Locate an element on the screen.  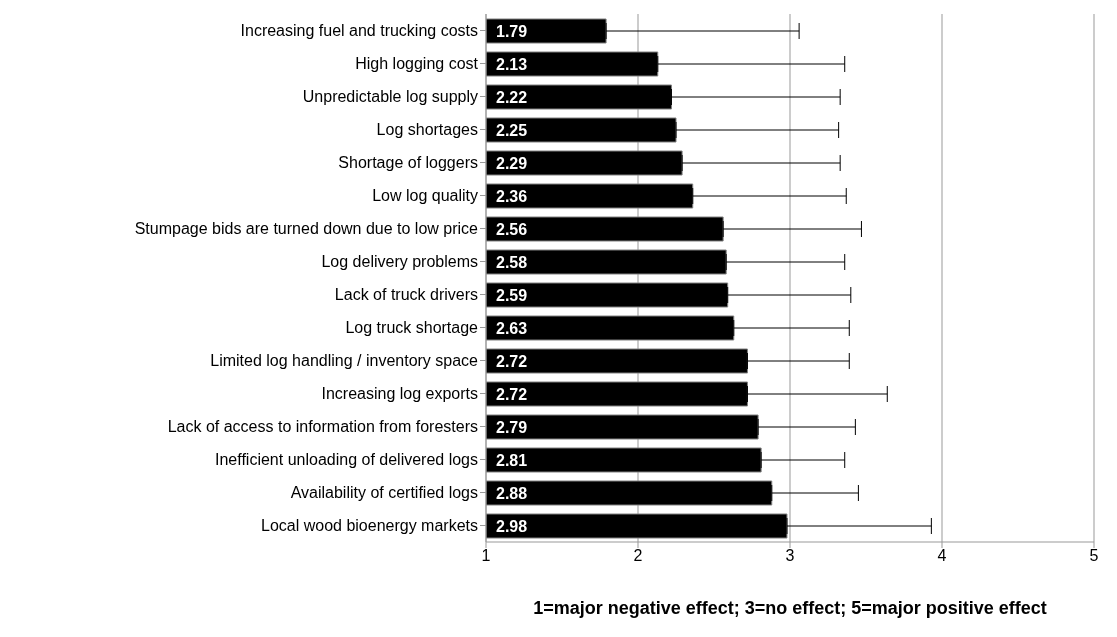
y-tick-label: Local wood bioenergy markets is located at coordinates (369, 526).